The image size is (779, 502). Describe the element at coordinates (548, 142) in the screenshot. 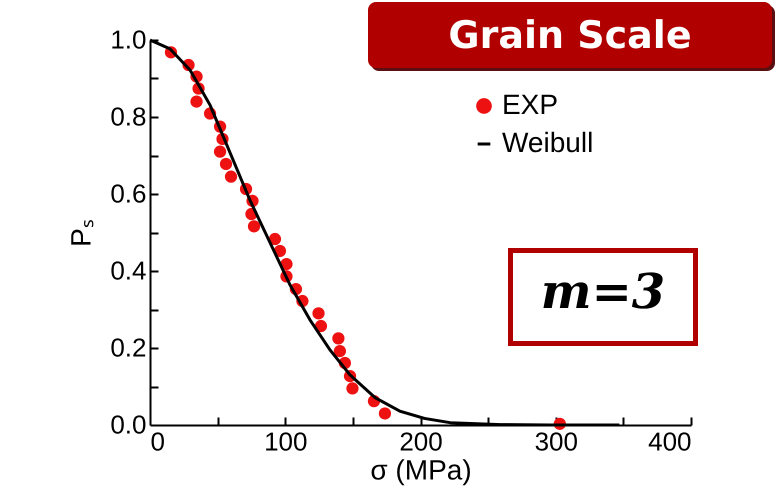

I see `legend-label: Weibull` at that location.